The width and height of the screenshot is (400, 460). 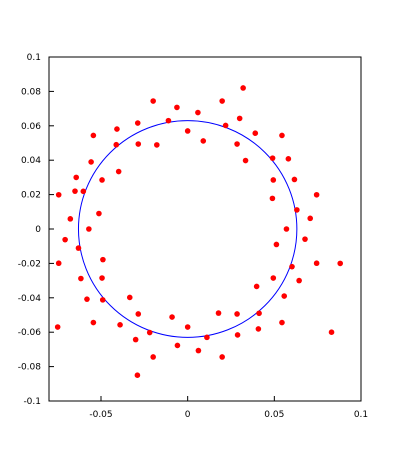 I want to click on y-tick-label: 0.02, so click(x=31, y=196).